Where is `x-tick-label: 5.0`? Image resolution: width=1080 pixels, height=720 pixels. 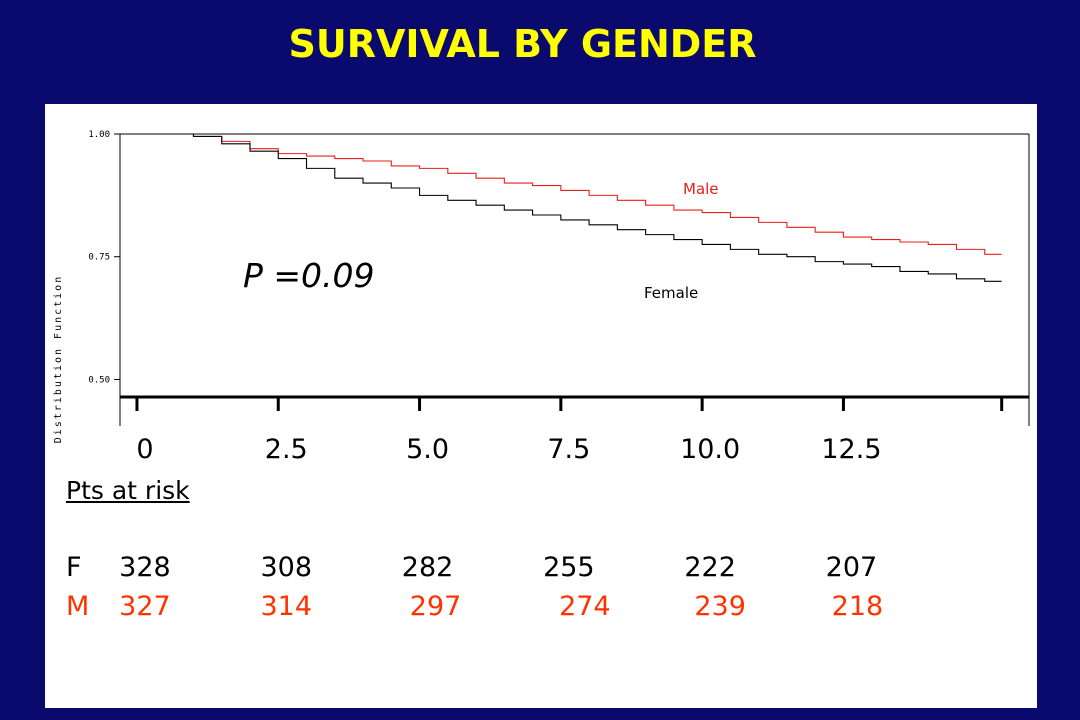
x-tick-label: 5.0 is located at coordinates (428, 449).